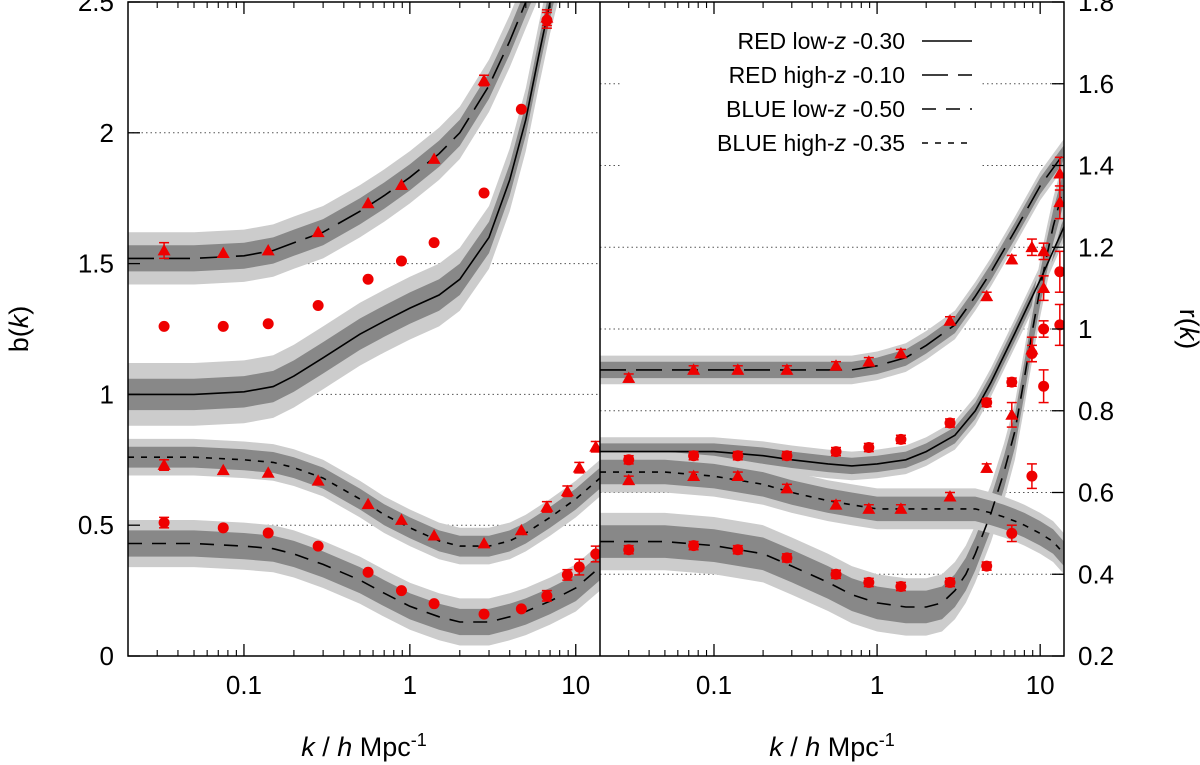  Describe the element at coordinates (96, 8) in the screenshot. I see `ytick-label-l-5: 2.5` at that location.